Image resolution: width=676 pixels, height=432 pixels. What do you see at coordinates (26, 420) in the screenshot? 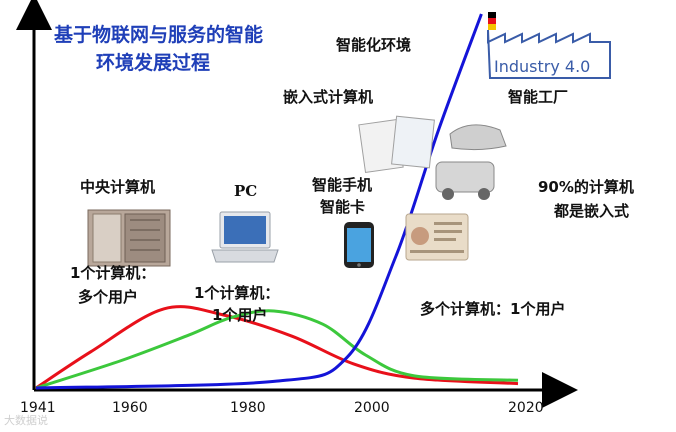
I see `watermark: 大数据说` at bounding box center [26, 420].